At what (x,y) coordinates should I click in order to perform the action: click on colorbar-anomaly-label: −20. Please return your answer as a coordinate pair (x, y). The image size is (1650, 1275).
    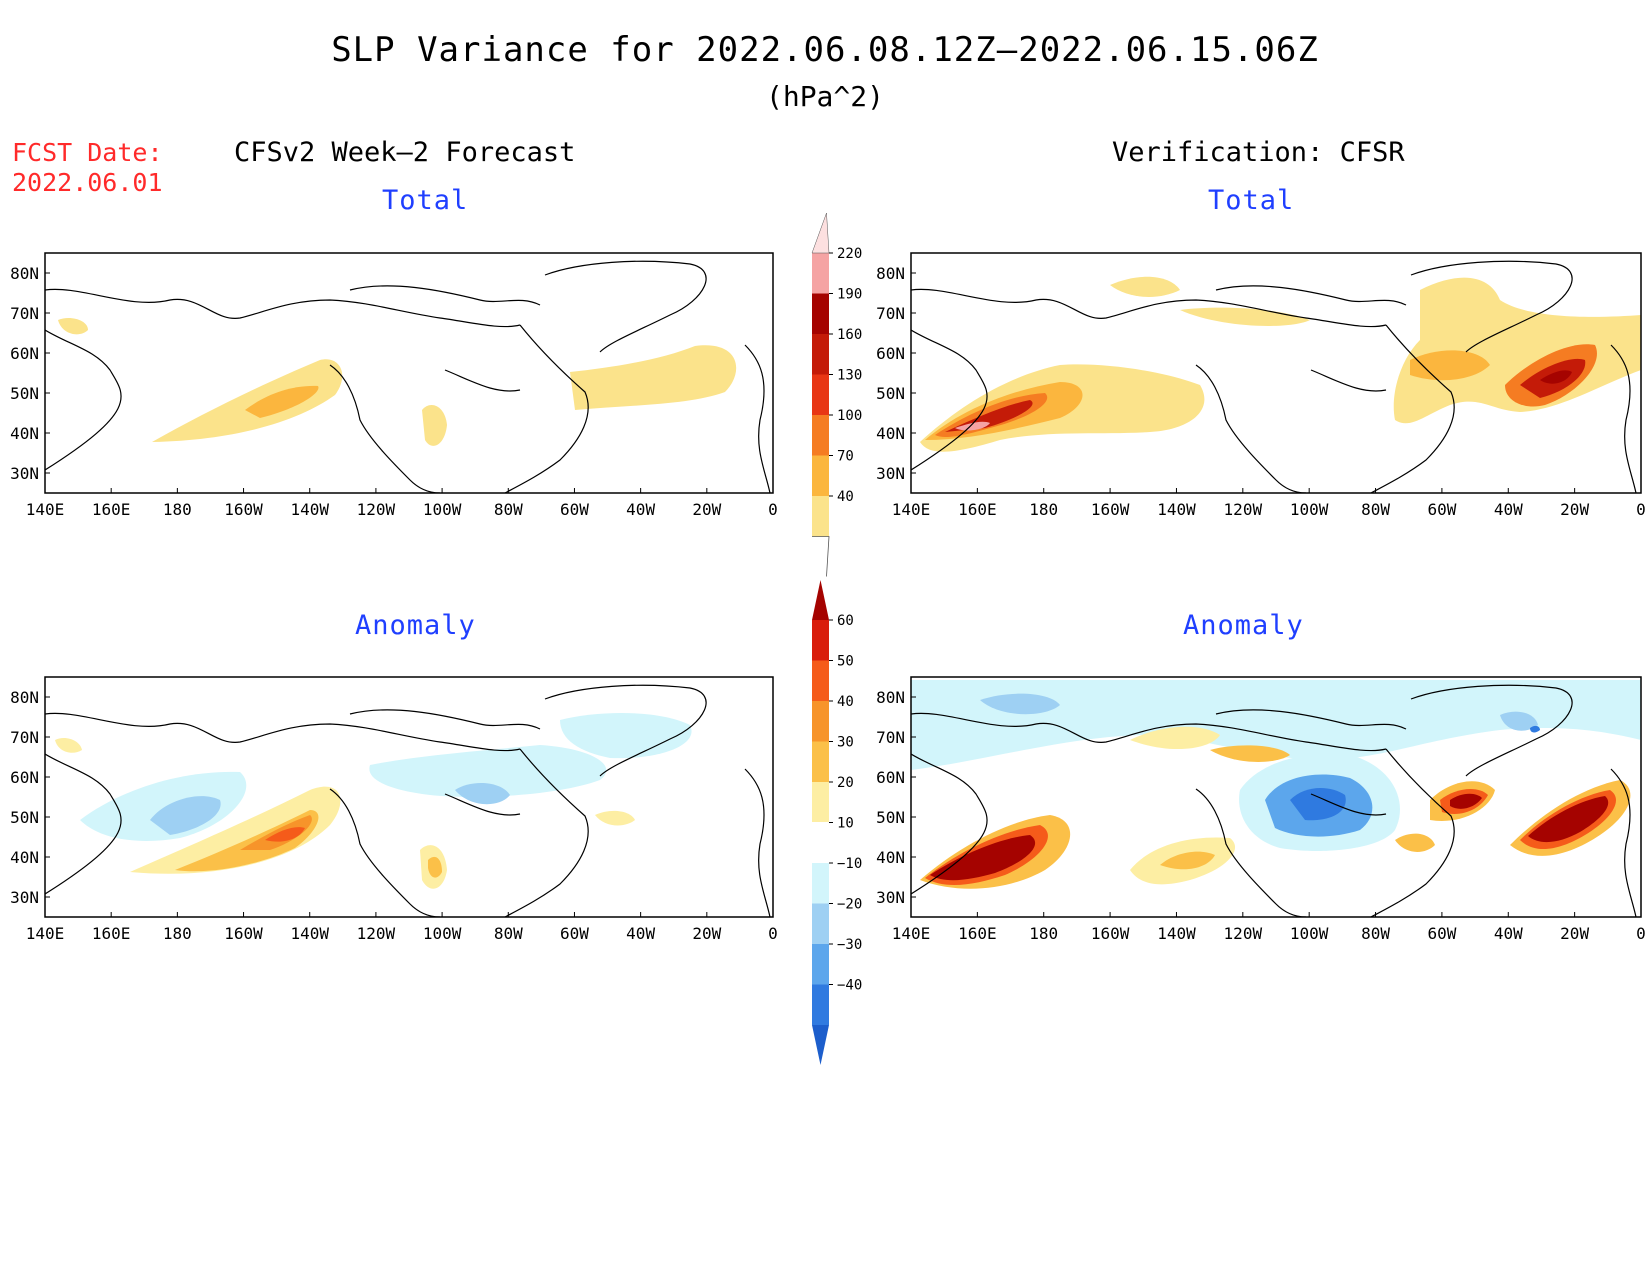
    Looking at the image, I should click on (849, 905).